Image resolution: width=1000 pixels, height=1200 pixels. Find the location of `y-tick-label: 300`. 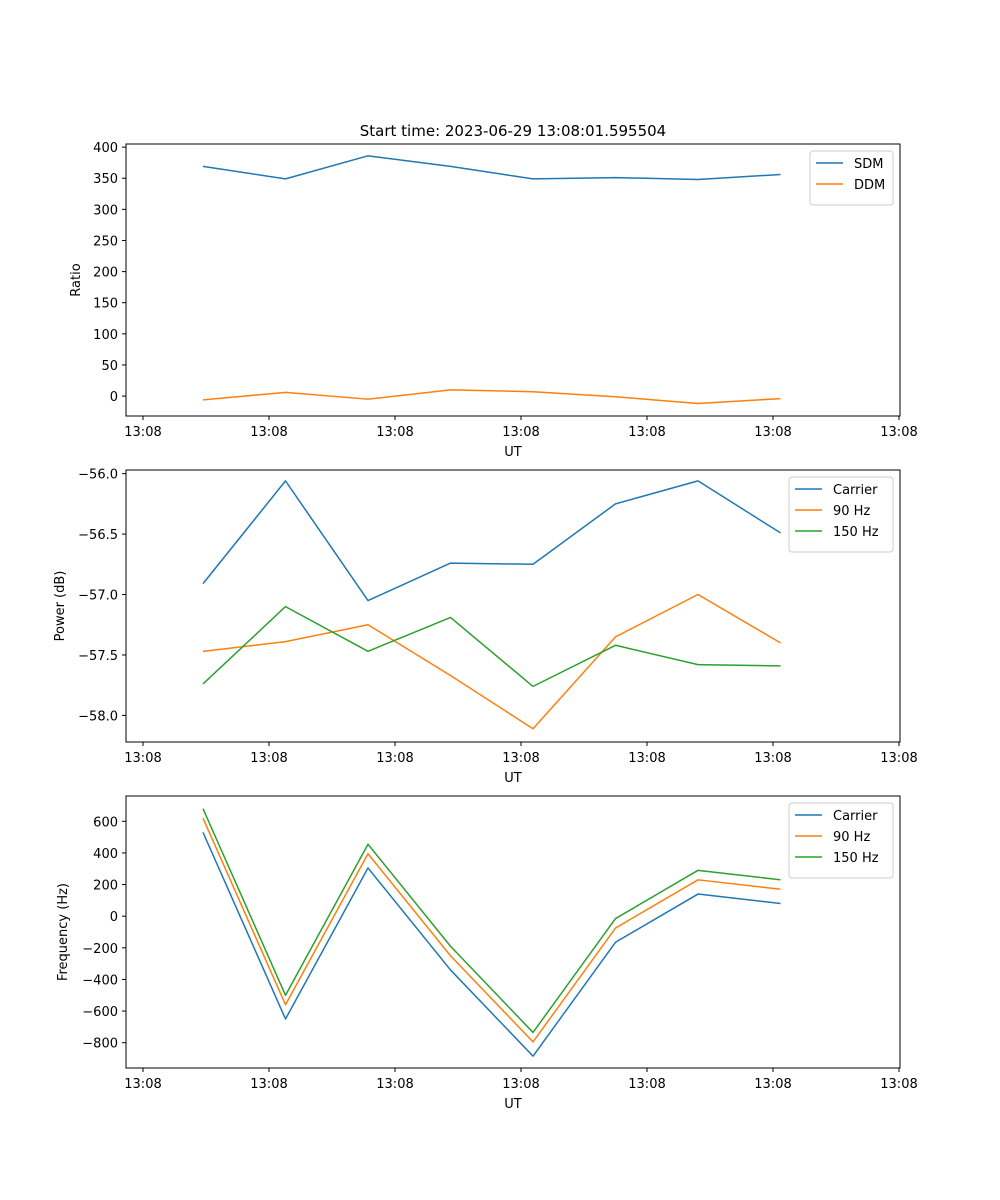

y-tick-label: 300 is located at coordinates (105, 210).